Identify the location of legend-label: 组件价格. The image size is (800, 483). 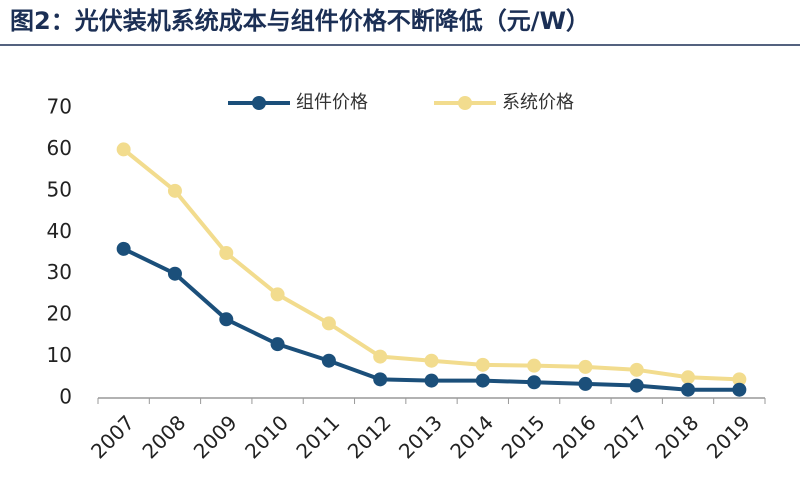
(332, 102).